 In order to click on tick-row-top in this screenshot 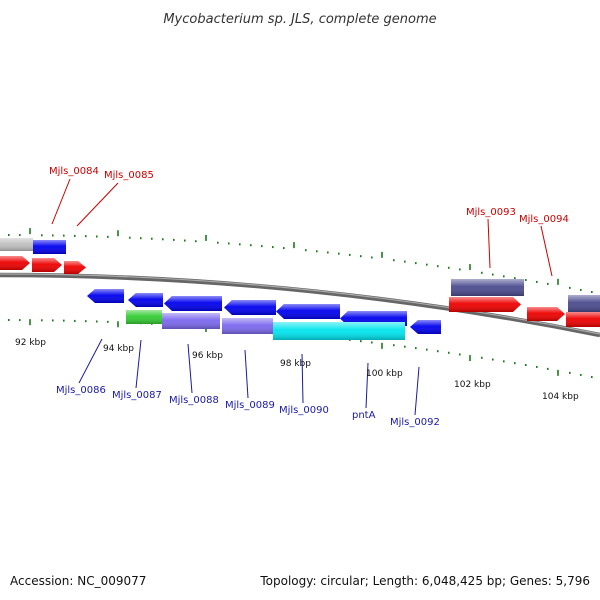, I will do `click(300, 261)`.